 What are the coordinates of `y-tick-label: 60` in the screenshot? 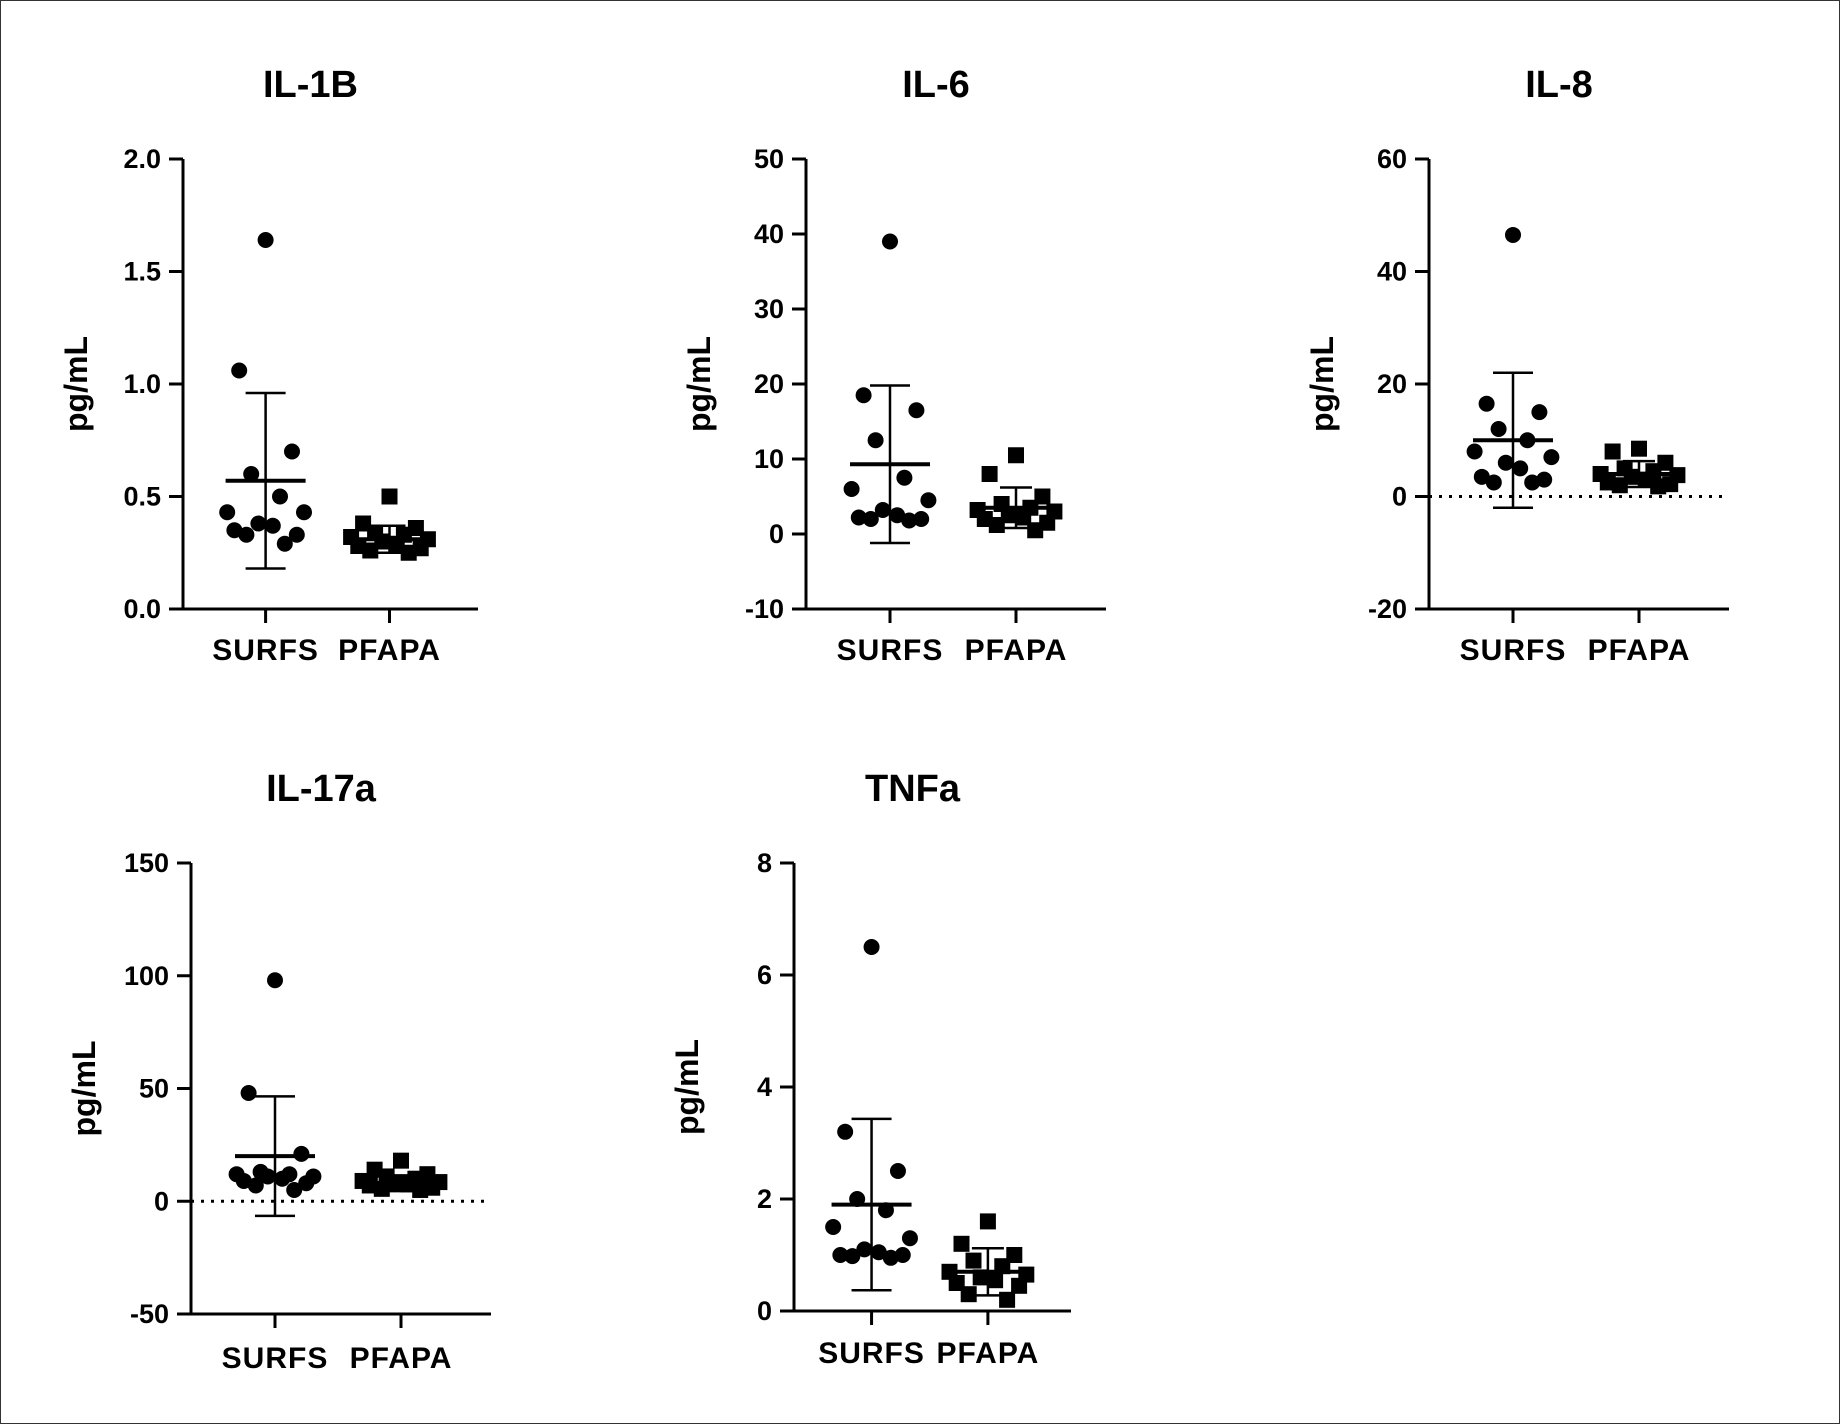 It's located at (1392, 159).